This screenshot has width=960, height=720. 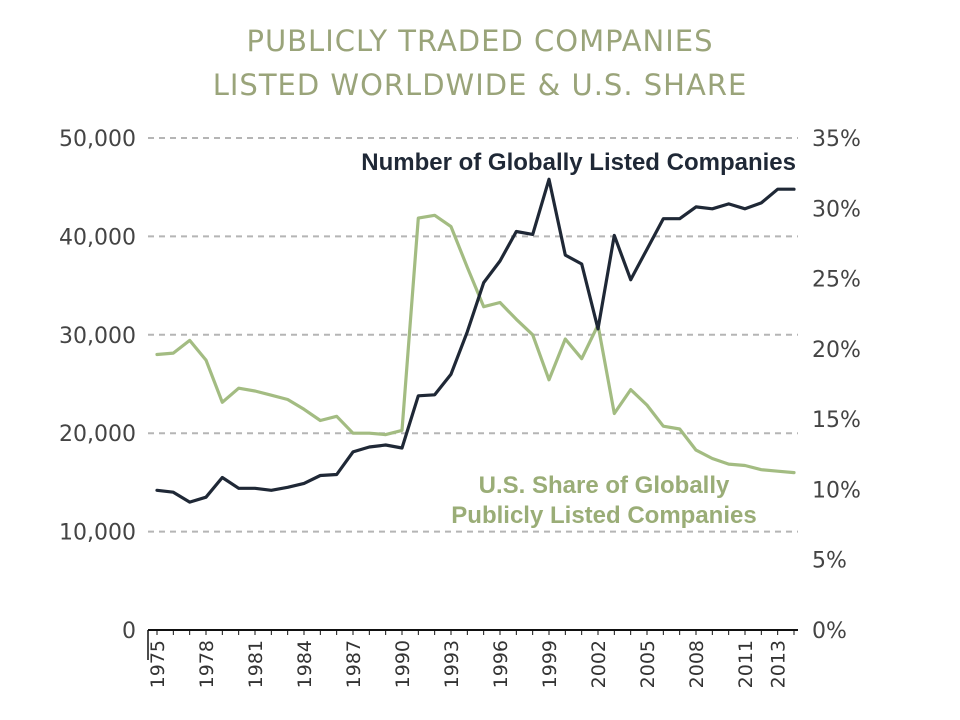 I want to click on x-axis-tick-label: 2008, so click(x=697, y=664).